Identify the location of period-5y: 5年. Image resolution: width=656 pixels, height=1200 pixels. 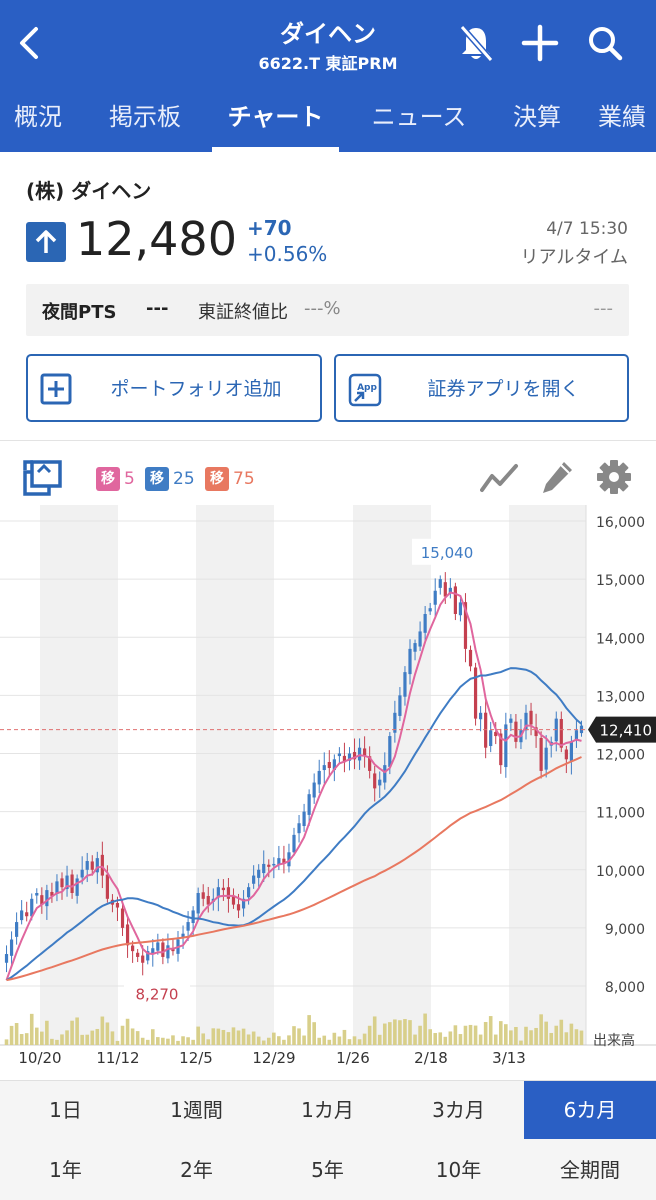
(327, 1170).